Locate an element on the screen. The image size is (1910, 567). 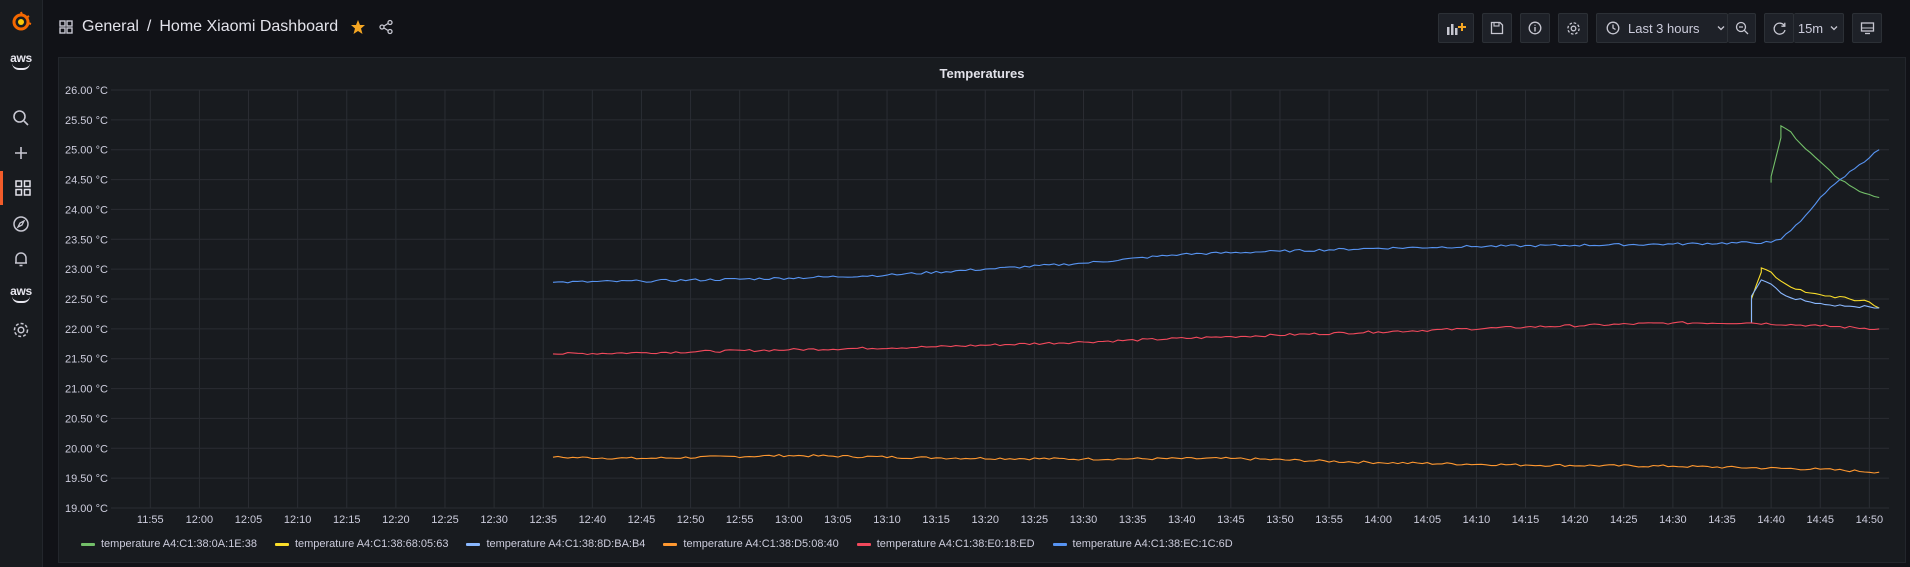
y-tick-label: 21.50 °C is located at coordinates (86, 360).